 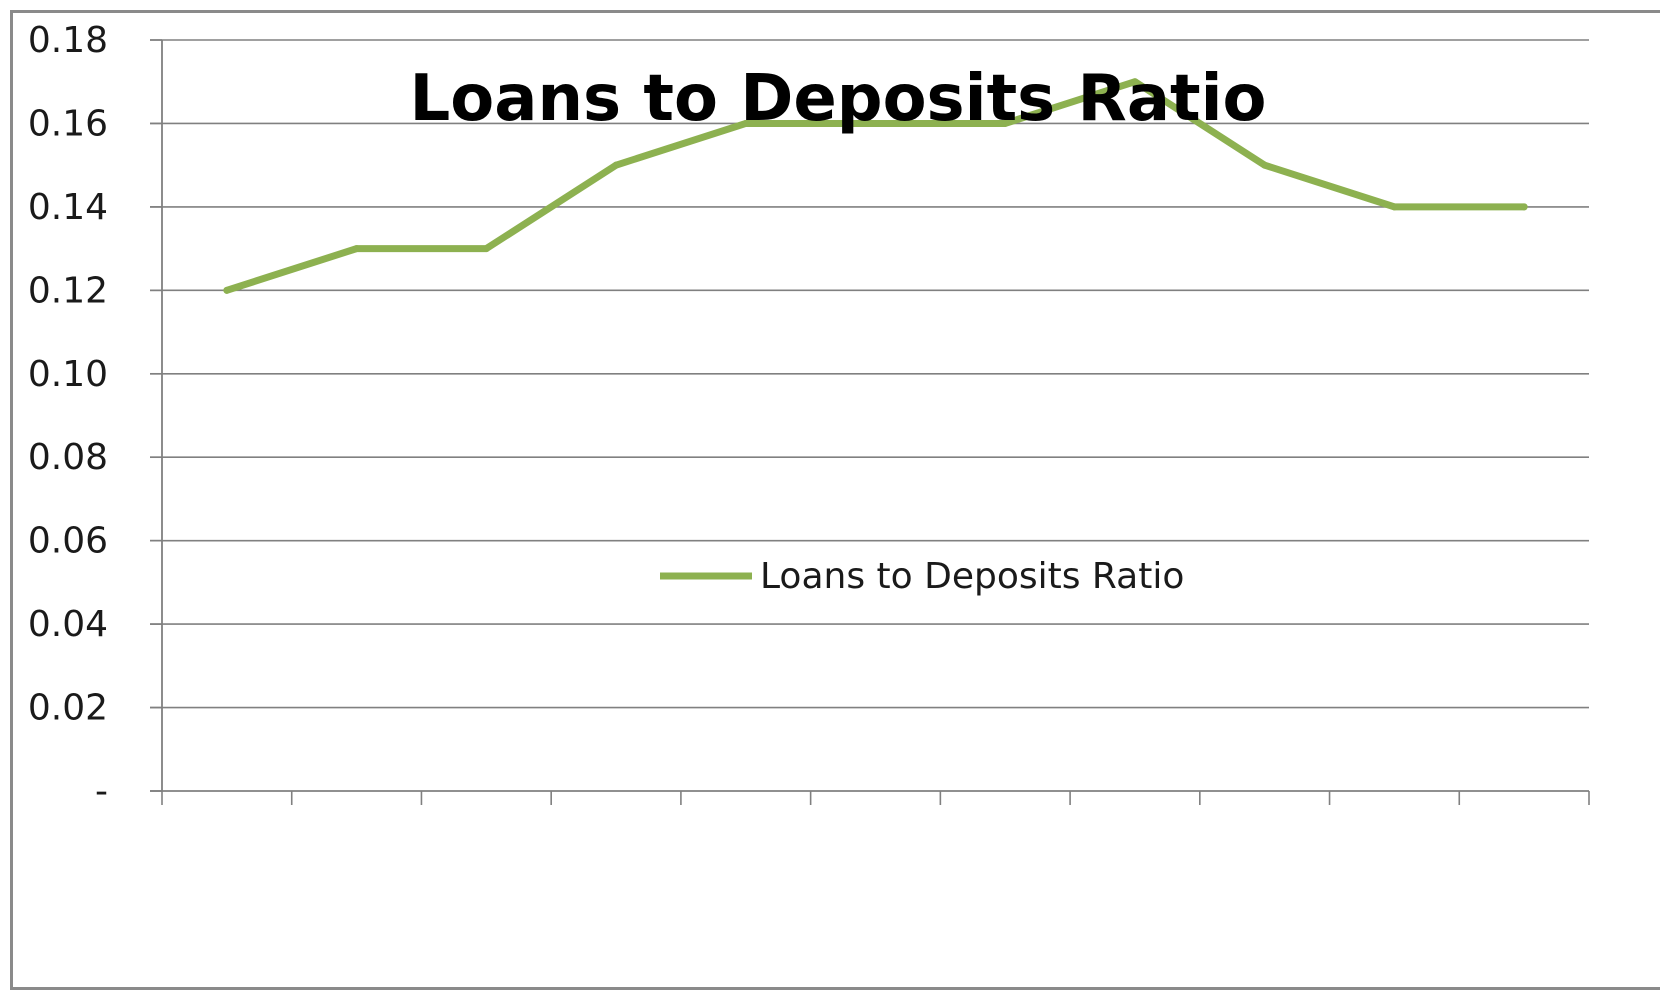 What do you see at coordinates (68, 624) in the screenshot?
I see `y-tick-label: 0.04` at bounding box center [68, 624].